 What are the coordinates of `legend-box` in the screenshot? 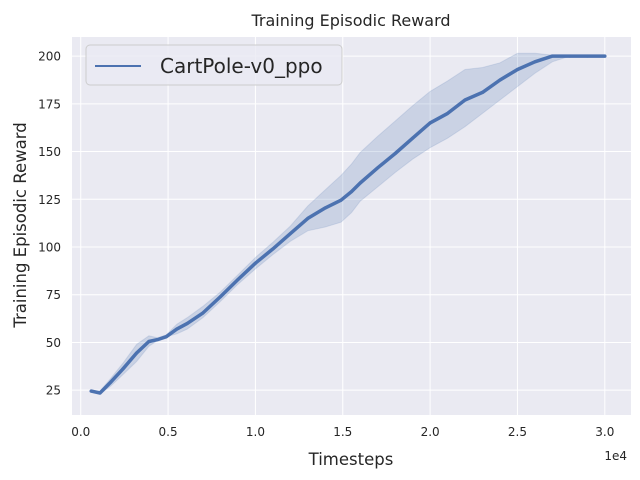 It's located at (214, 65).